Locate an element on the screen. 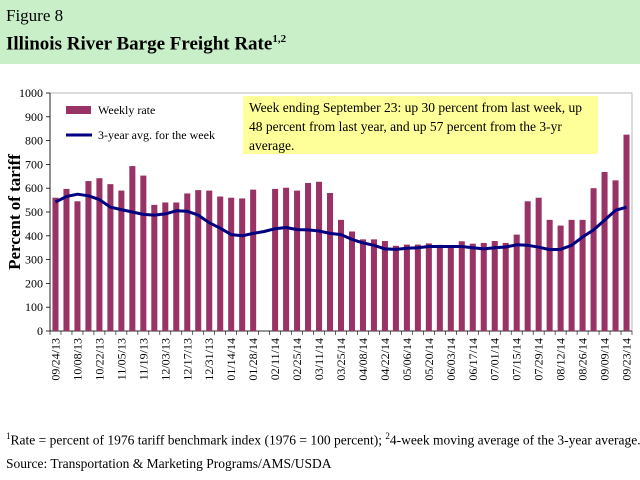  x-tick-label: 05/20/14 is located at coordinates (429, 359).